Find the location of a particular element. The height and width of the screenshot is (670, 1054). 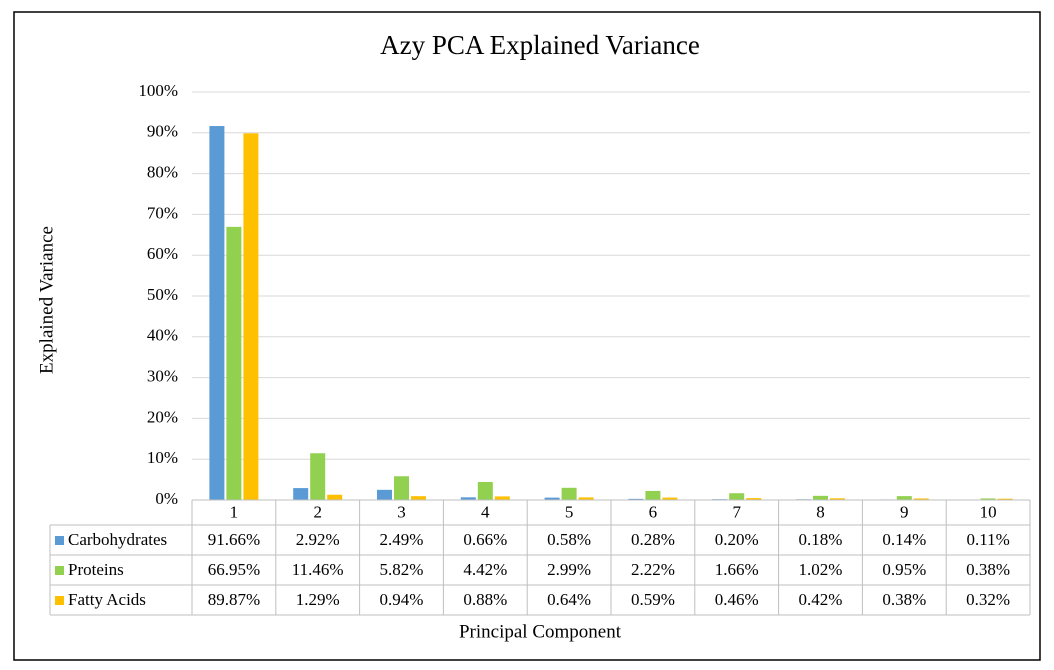

x-tick-label: 4 is located at coordinates (485, 511).